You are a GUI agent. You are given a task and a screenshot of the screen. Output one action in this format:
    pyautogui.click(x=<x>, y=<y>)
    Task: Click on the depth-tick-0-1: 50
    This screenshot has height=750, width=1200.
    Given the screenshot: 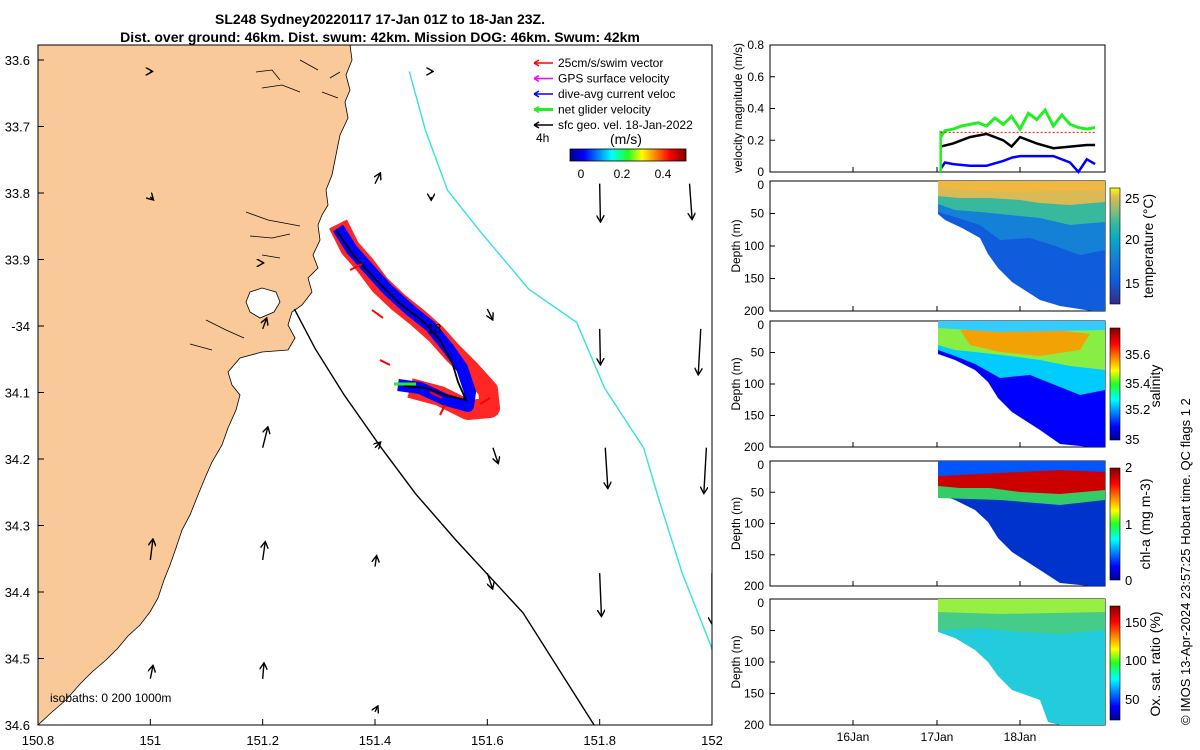 What is the action you would take?
    pyautogui.click(x=758, y=214)
    